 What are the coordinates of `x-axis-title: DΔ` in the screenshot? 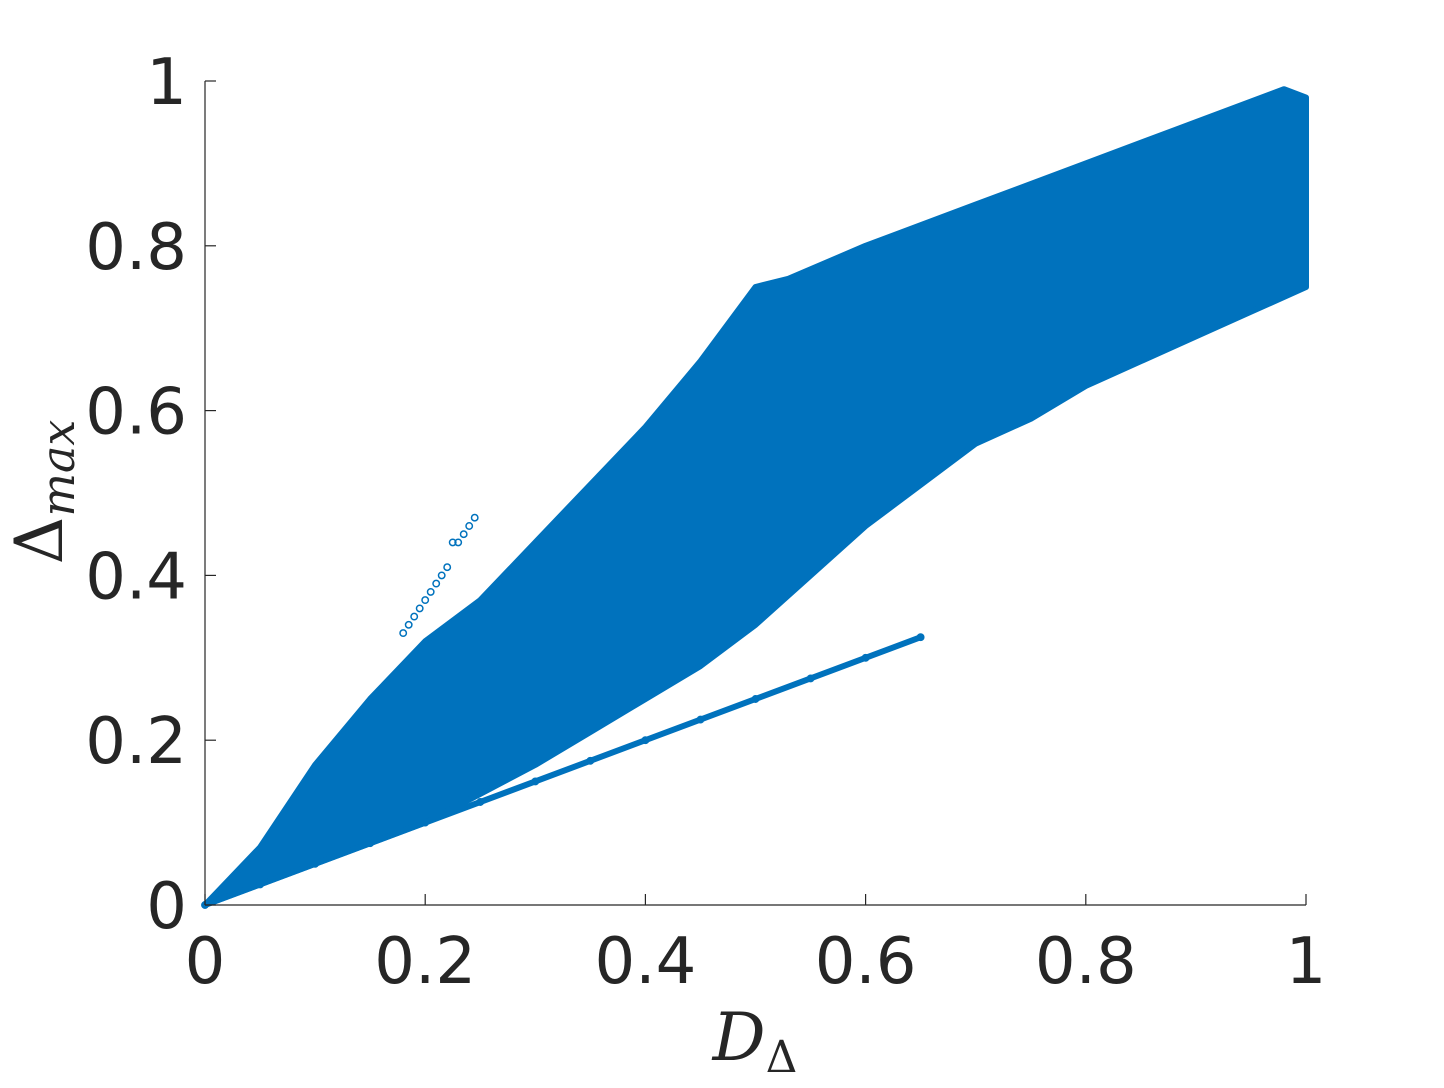 It's located at (755, 1041).